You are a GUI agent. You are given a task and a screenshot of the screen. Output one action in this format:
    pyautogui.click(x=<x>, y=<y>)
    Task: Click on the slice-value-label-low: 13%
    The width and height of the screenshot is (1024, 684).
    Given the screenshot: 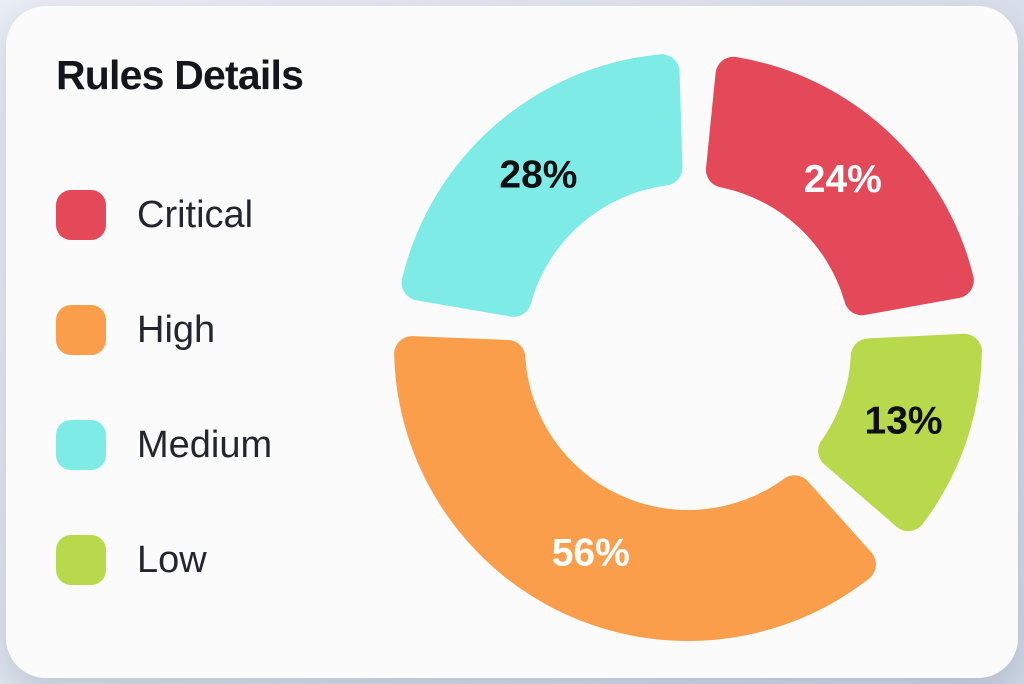 What is the action you would take?
    pyautogui.click(x=904, y=421)
    